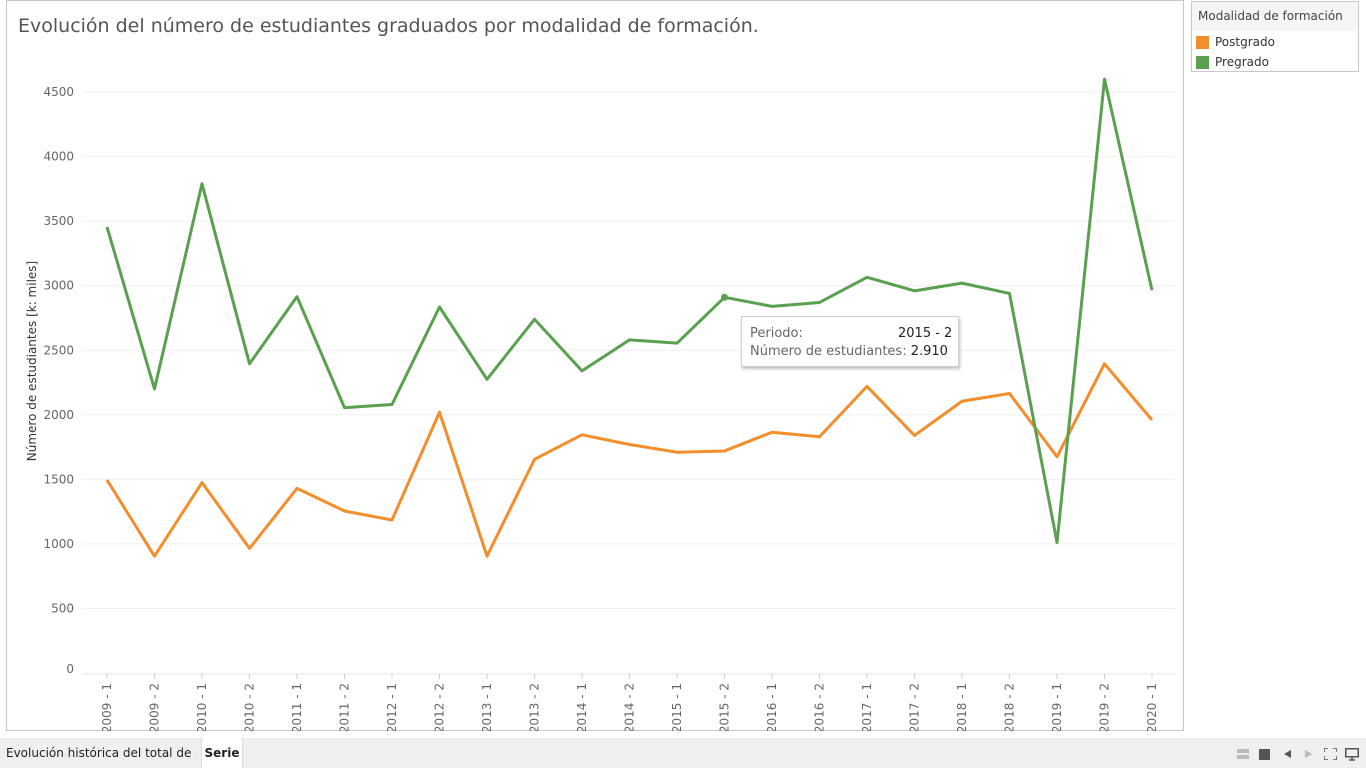 Image resolution: width=1366 pixels, height=768 pixels. I want to click on tooltip-count-label: Número de estudiantes:, so click(828, 351).